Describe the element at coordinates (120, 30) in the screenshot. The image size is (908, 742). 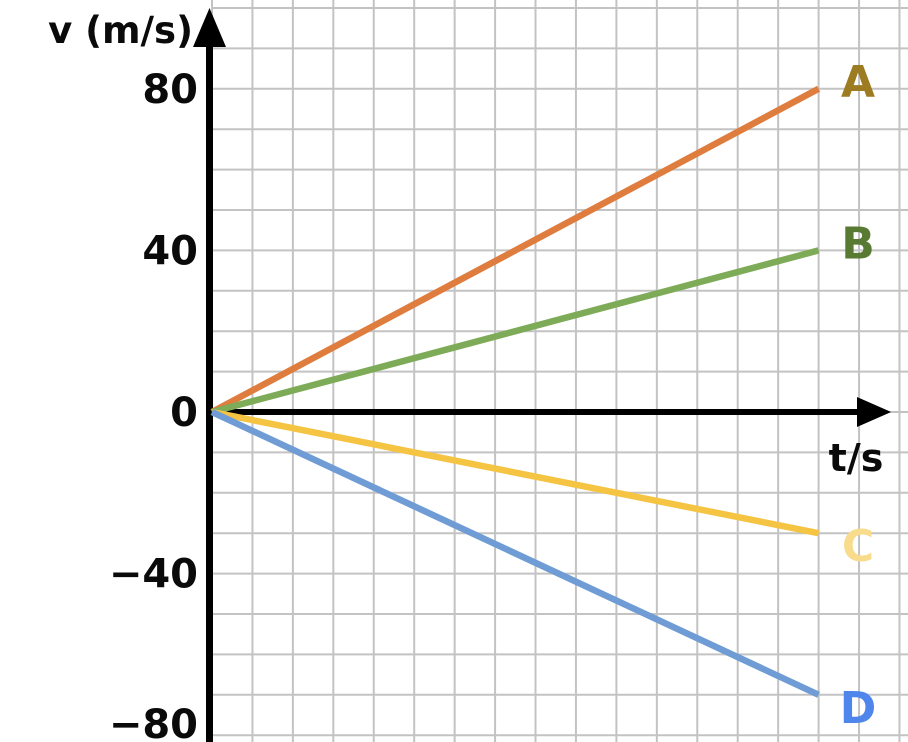
I see `y-axis-title: v (m/s)` at that location.